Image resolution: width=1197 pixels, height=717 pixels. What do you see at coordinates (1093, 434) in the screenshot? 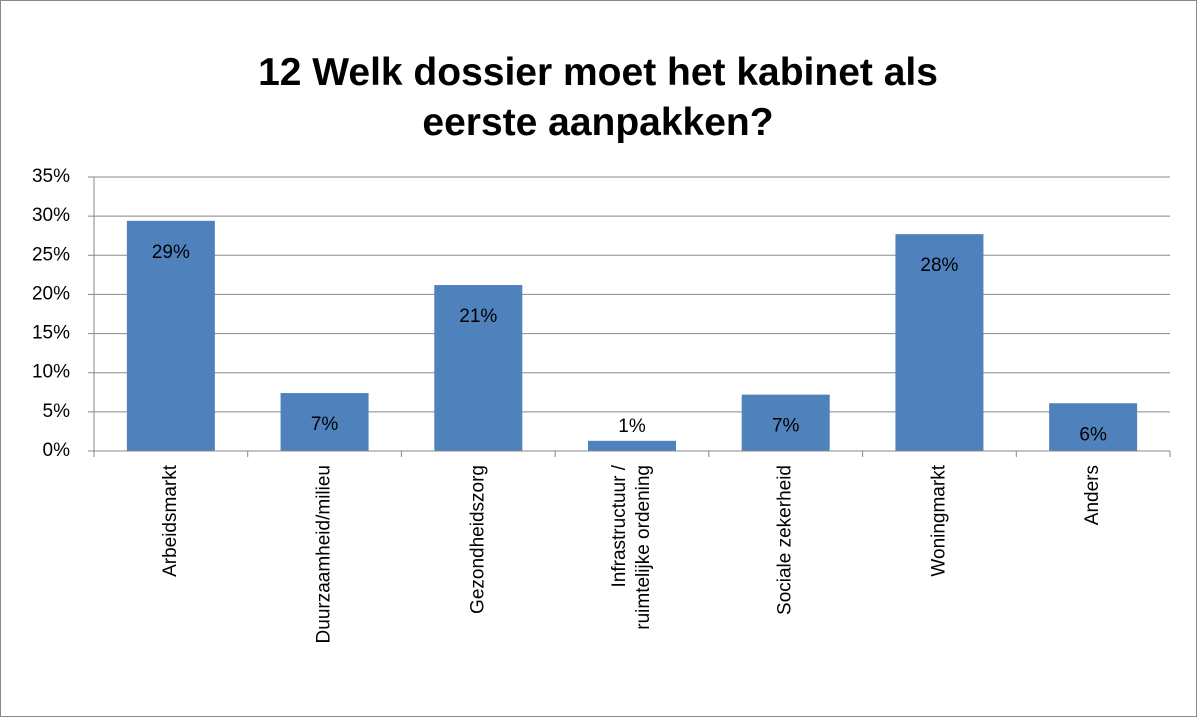
I see `data-label: 6%` at bounding box center [1093, 434].